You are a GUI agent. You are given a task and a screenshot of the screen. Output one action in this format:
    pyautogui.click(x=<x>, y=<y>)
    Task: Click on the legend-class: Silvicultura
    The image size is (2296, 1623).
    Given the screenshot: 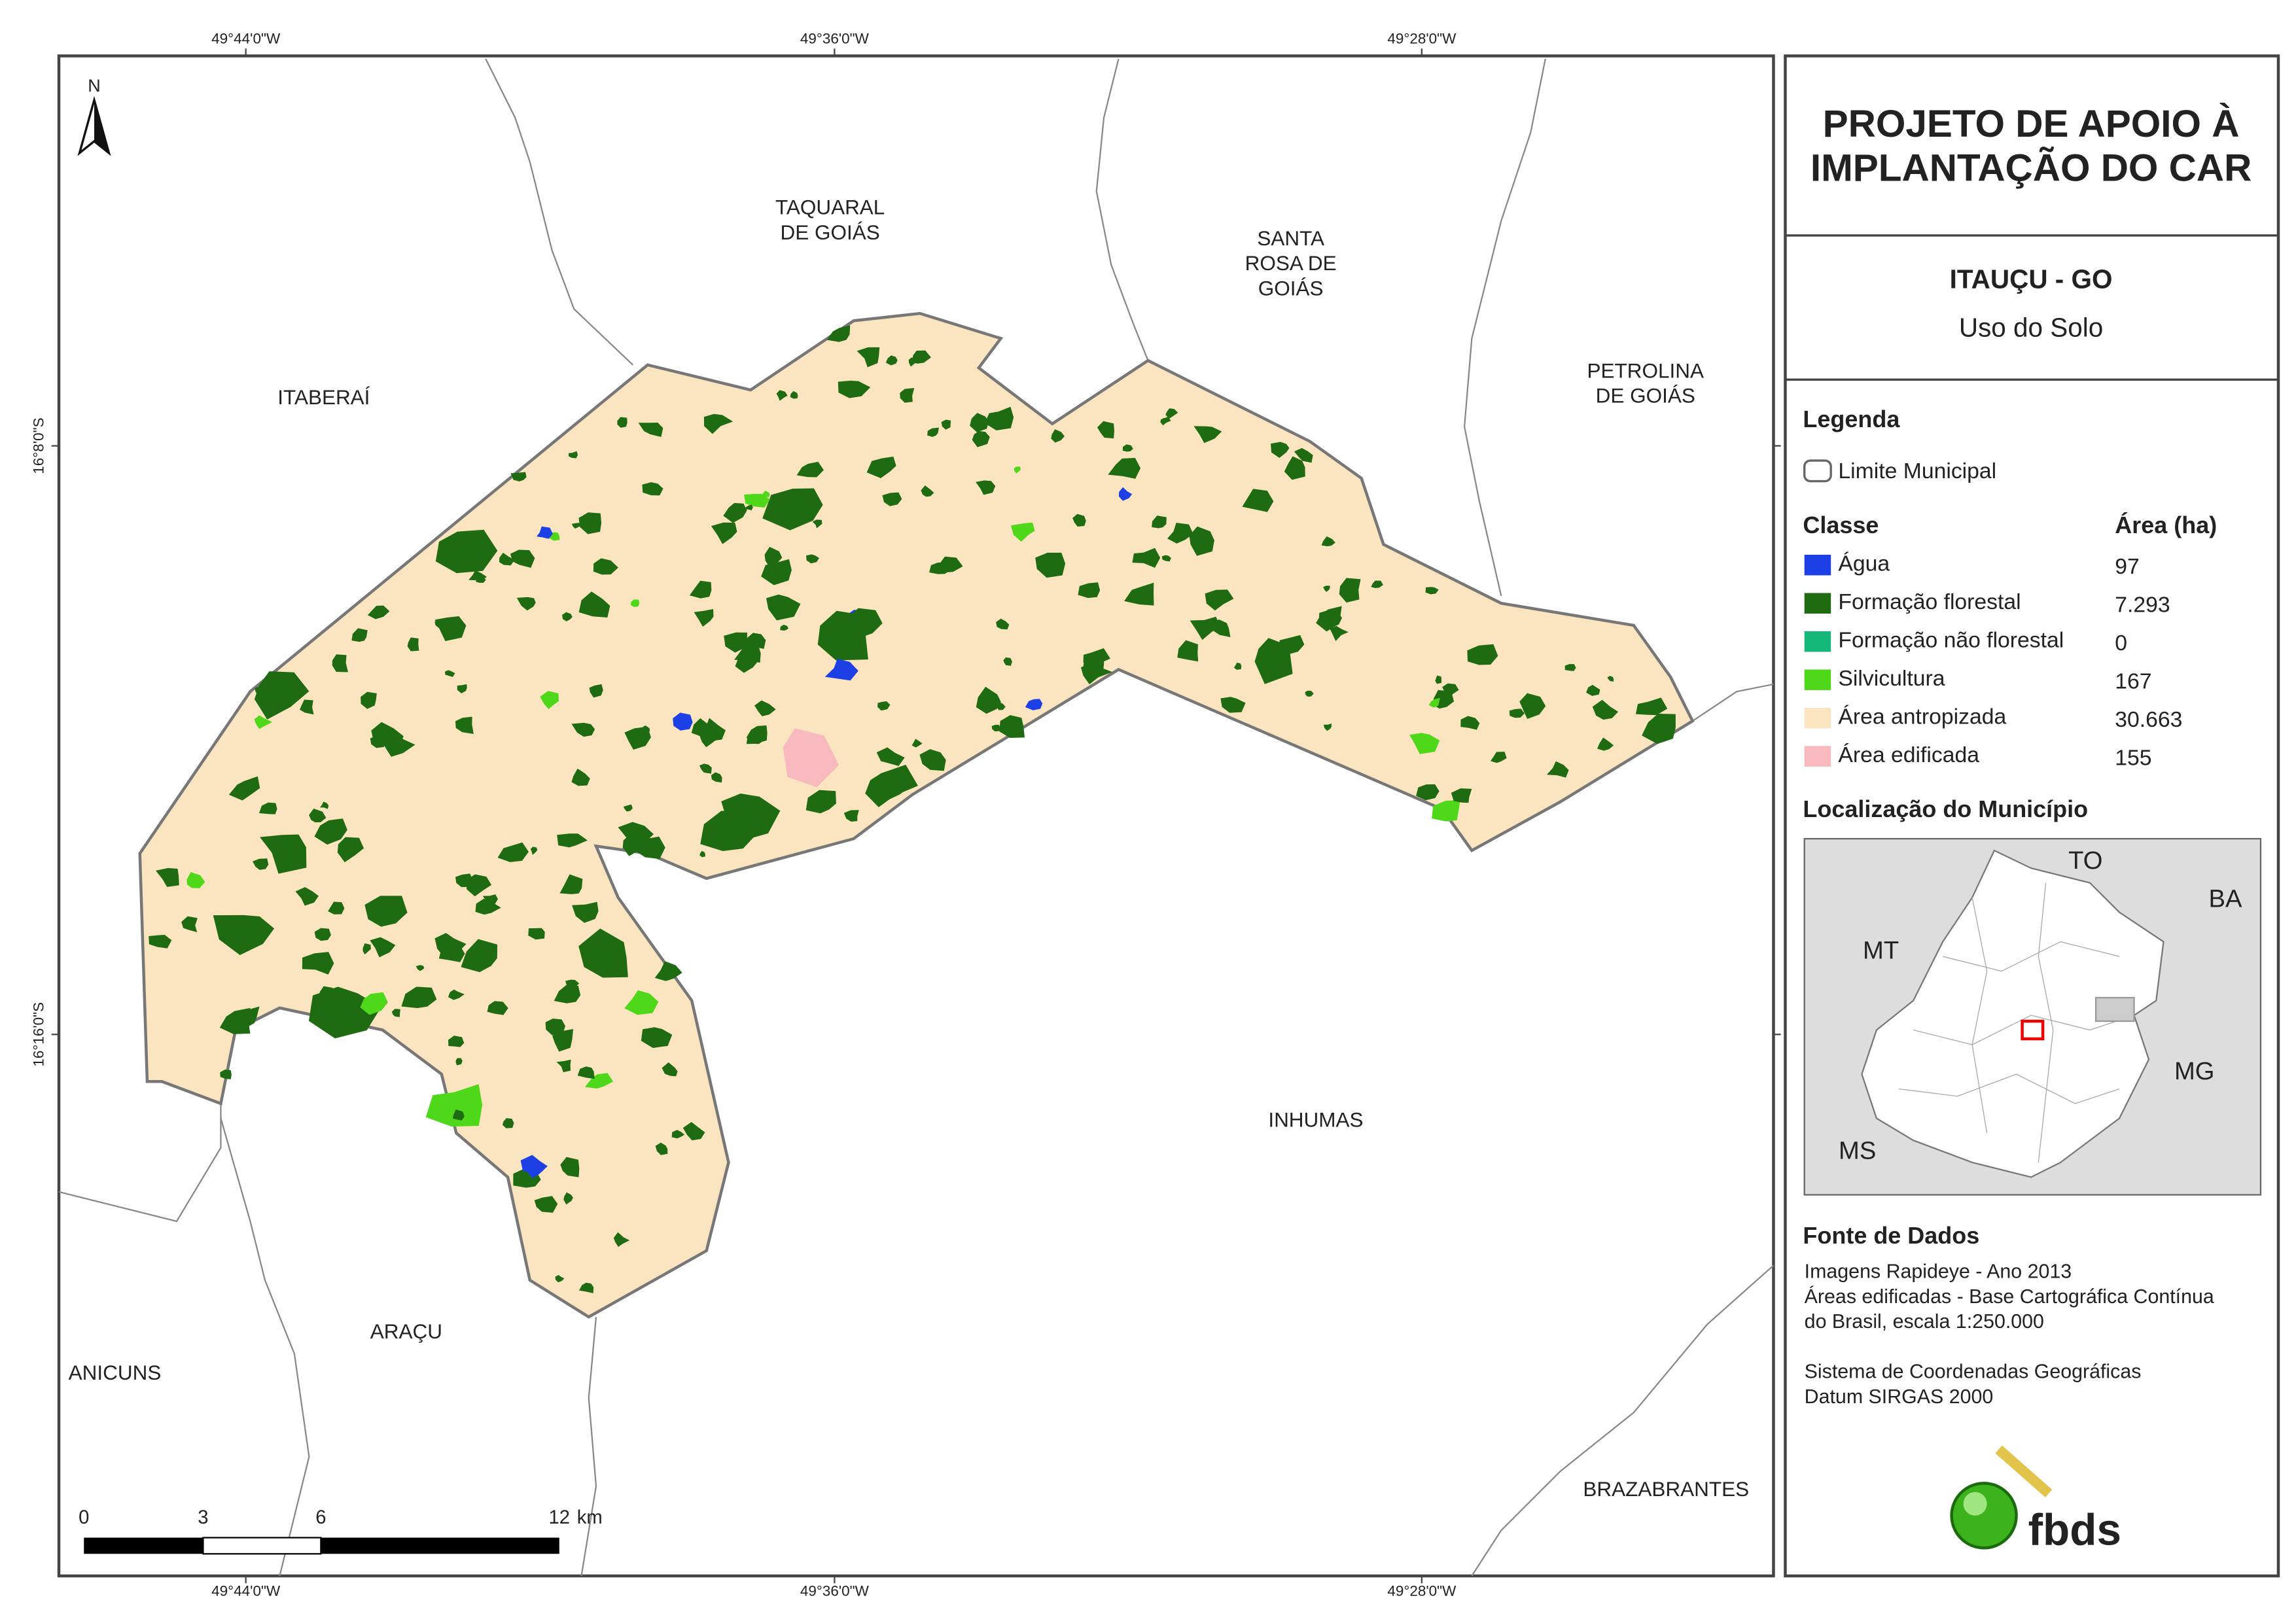 What is the action you would take?
    pyautogui.click(x=1891, y=678)
    